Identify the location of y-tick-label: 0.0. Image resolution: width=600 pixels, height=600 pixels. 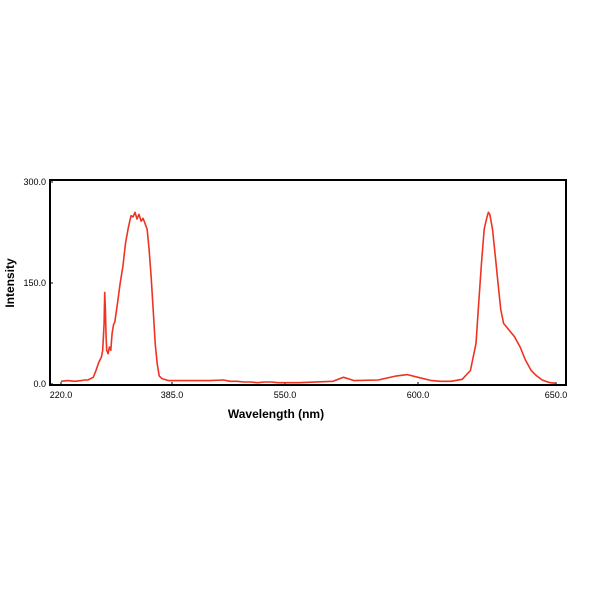
(39, 384).